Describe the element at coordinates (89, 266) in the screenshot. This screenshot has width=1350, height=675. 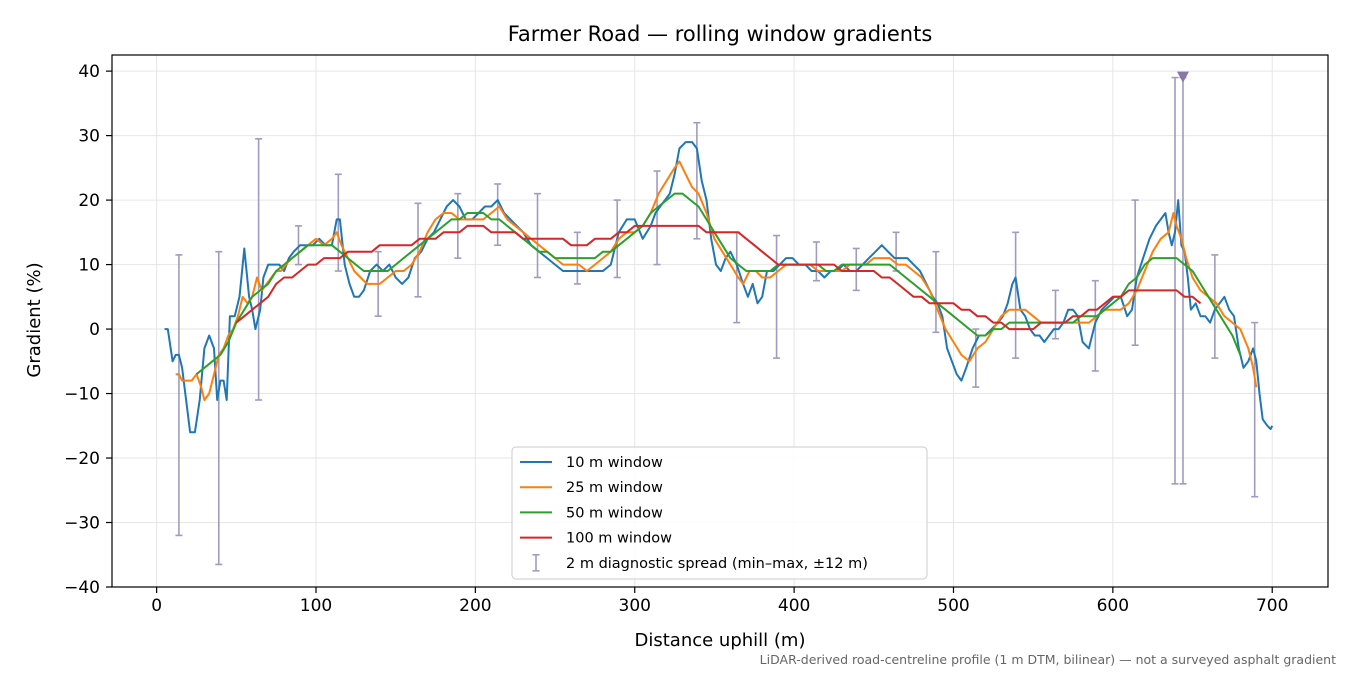
I see `y-tick-label: 10` at that location.